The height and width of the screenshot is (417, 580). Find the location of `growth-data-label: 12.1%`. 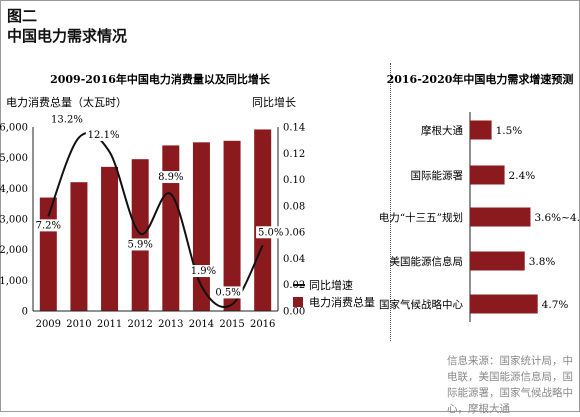

growth-data-label: 12.1% is located at coordinates (104, 135).